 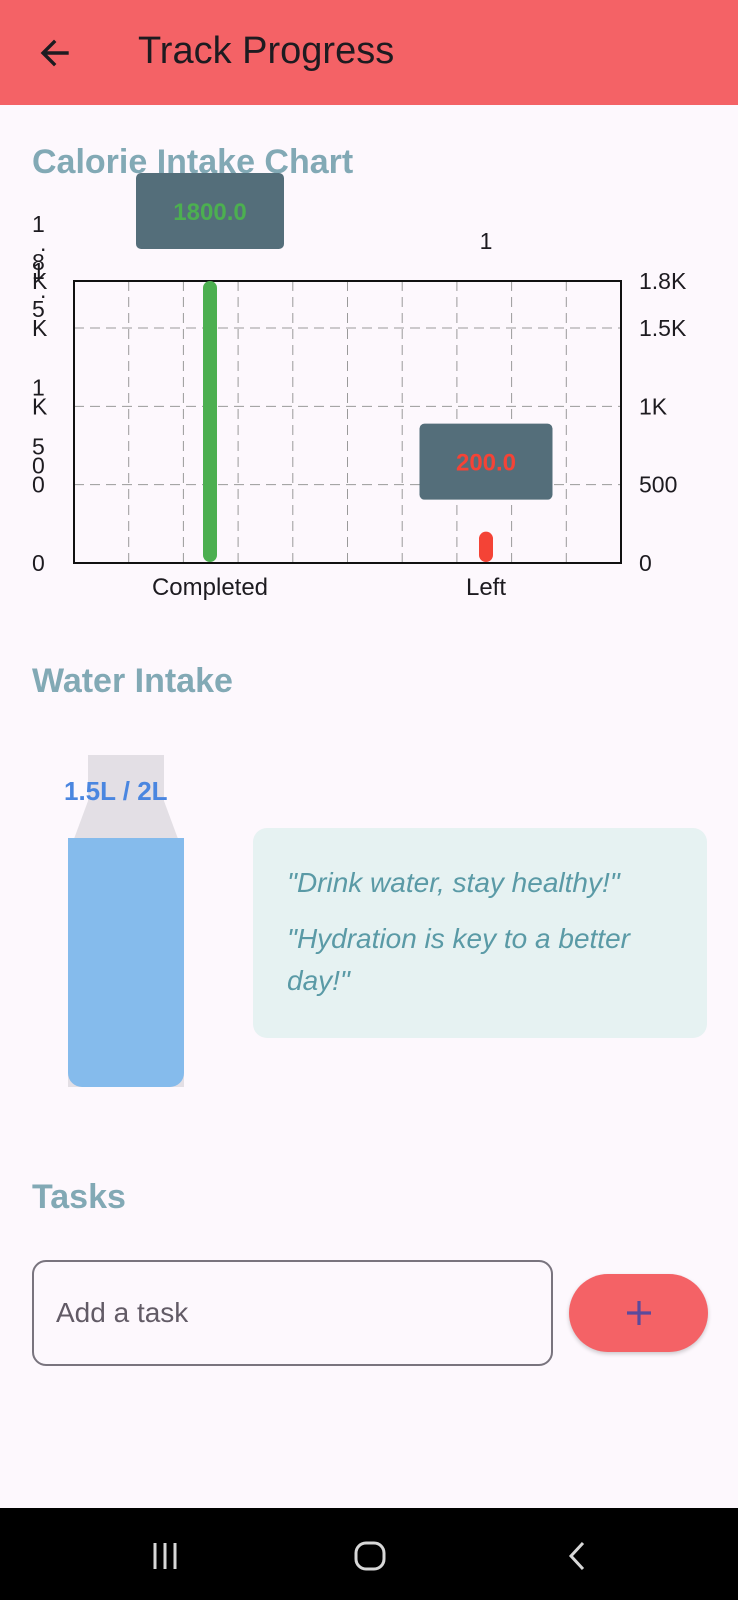 I want to click on x-axis-labels: Completed Left, so click(x=329, y=587).